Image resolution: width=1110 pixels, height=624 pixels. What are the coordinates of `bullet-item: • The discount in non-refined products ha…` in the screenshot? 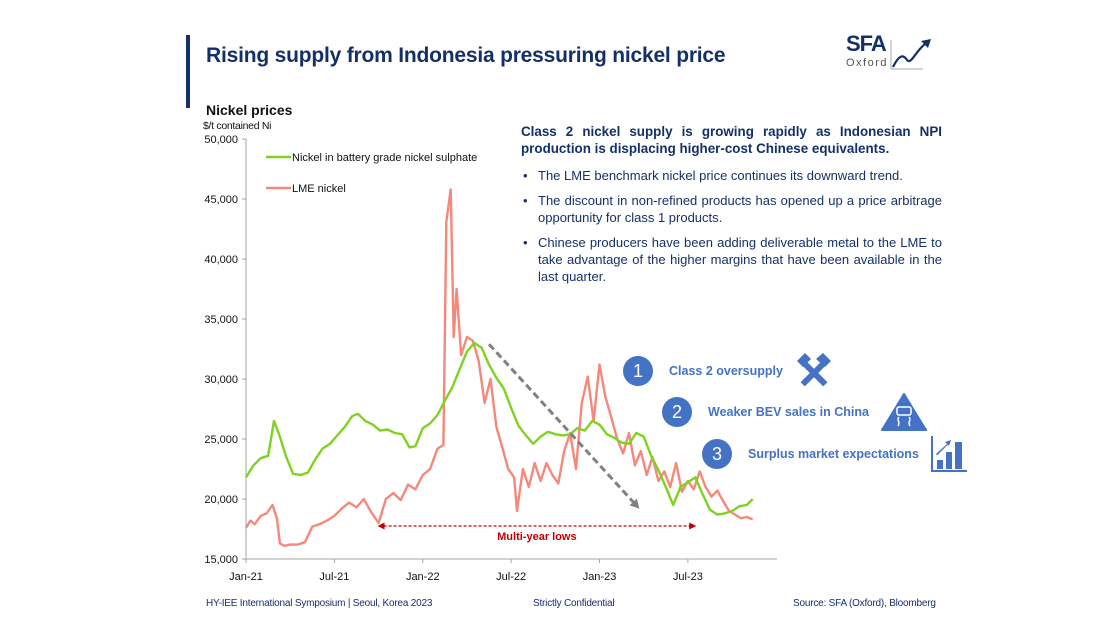 It's located at (731, 209).